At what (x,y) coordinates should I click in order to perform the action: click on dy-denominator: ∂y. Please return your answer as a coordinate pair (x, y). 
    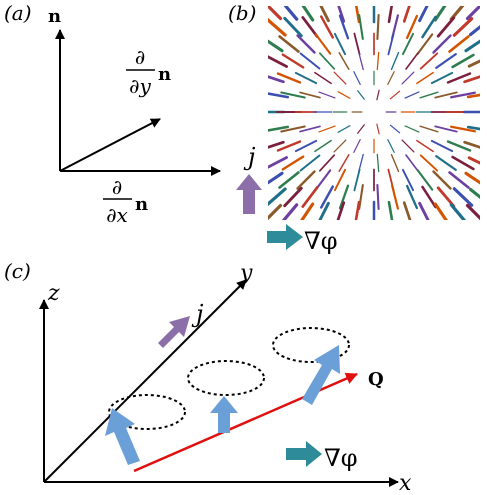
    Looking at the image, I should click on (140, 86).